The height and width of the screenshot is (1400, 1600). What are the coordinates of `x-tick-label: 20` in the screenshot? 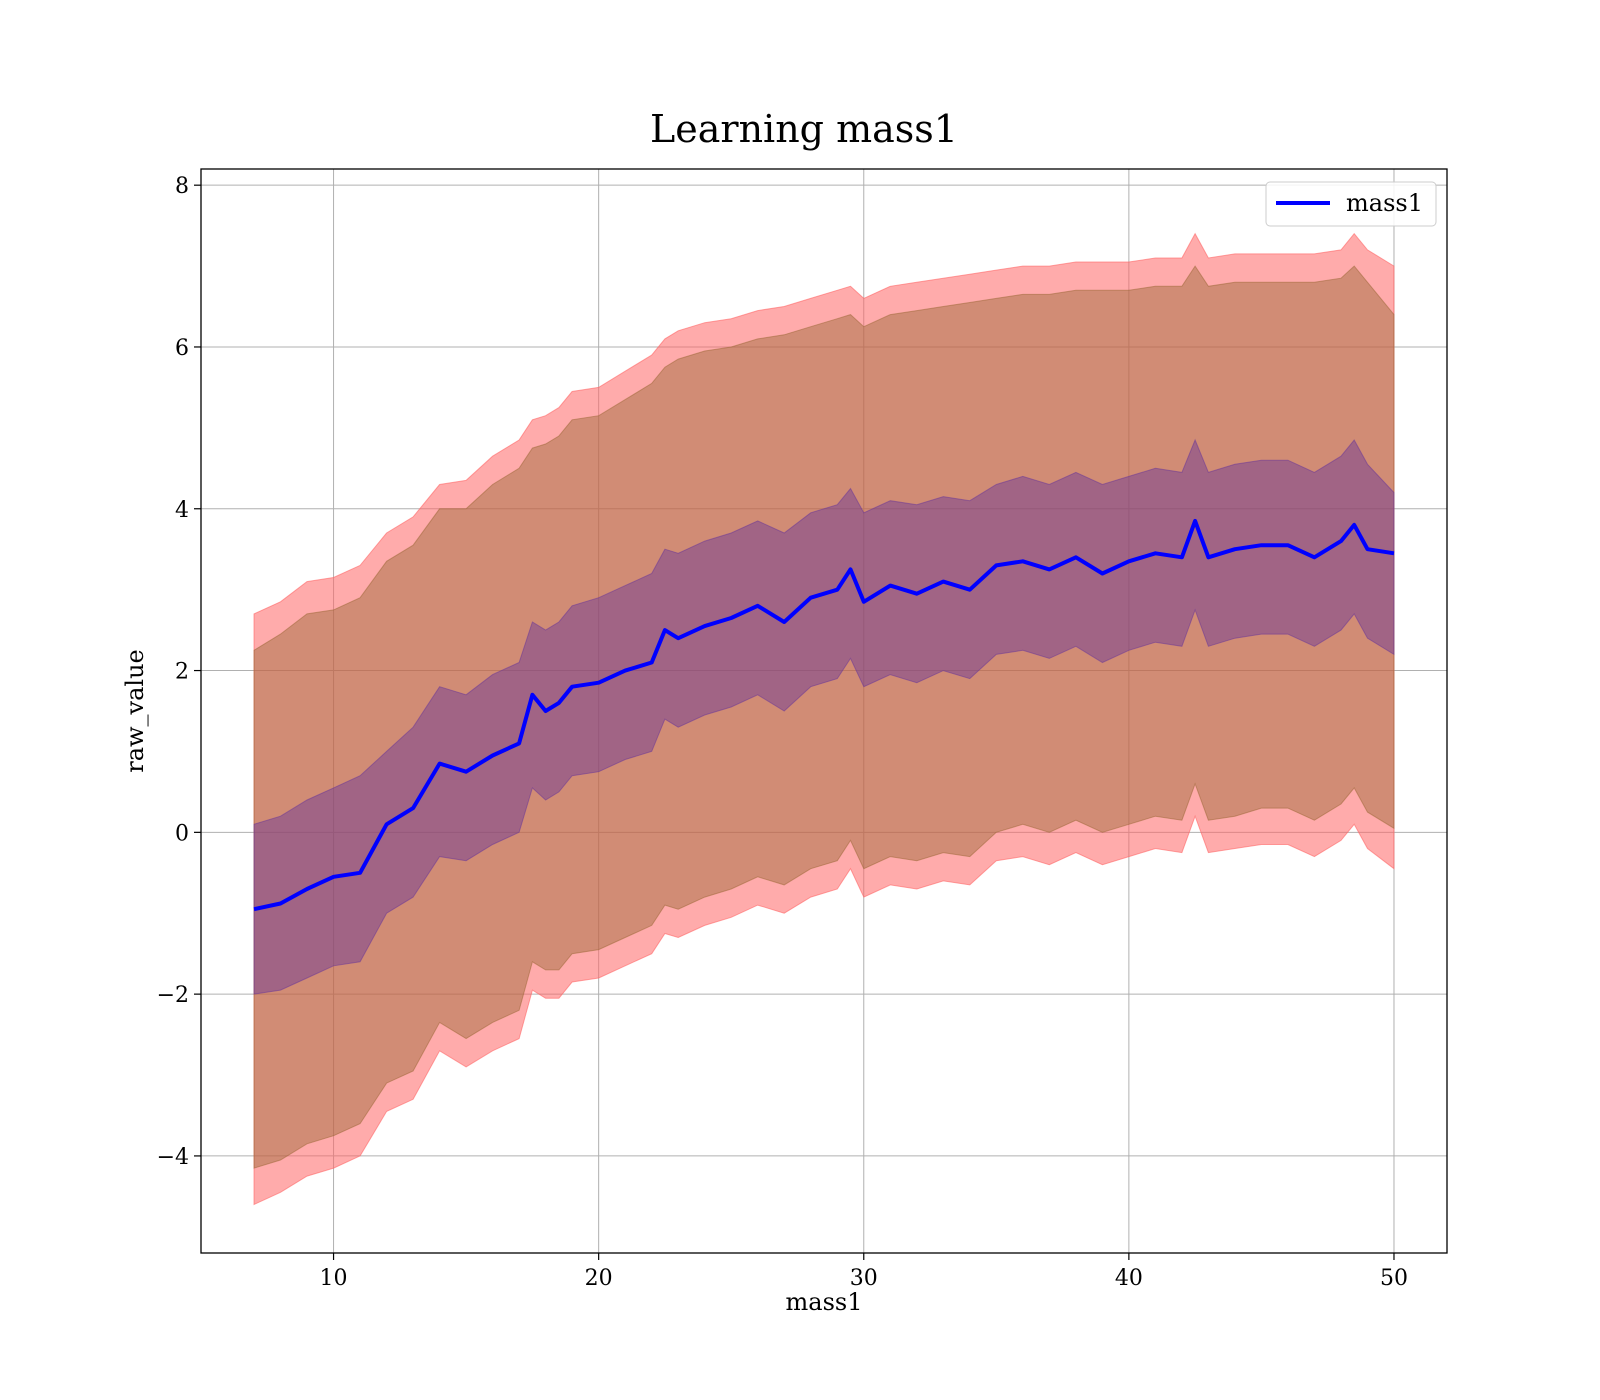 It's located at (599, 1278).